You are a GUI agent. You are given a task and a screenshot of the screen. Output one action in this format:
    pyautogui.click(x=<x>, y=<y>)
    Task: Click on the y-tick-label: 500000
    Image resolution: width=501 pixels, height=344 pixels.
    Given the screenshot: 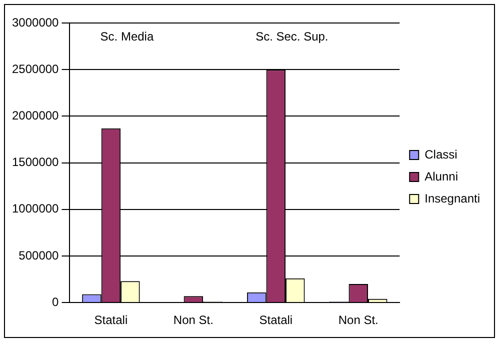 What is the action you would take?
    pyautogui.click(x=39, y=255)
    